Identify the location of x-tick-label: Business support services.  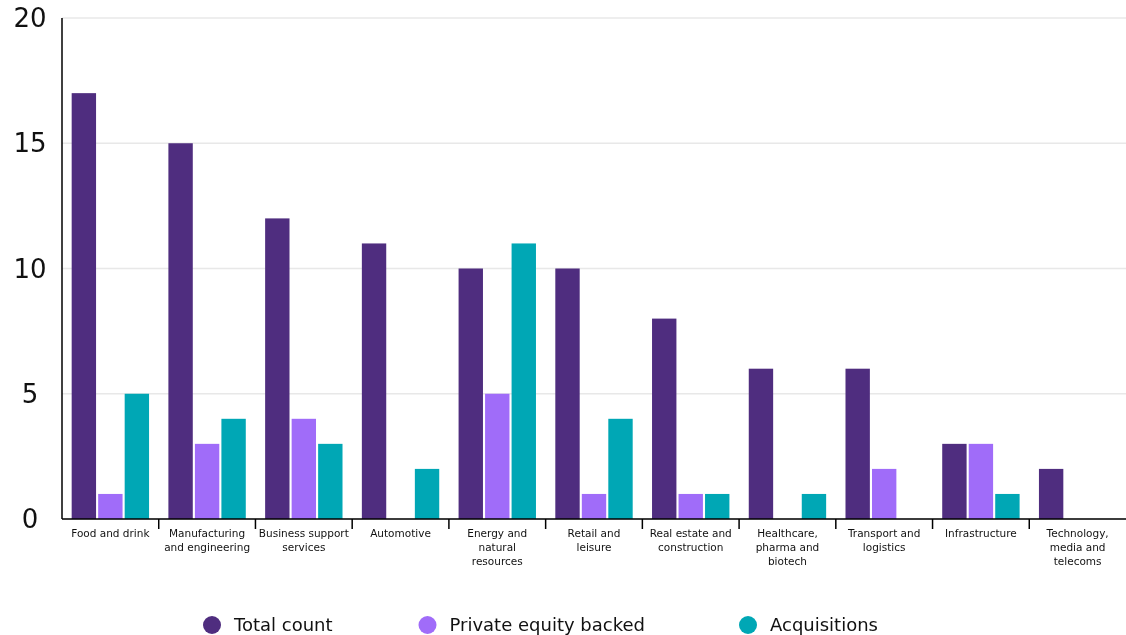
(303, 540).